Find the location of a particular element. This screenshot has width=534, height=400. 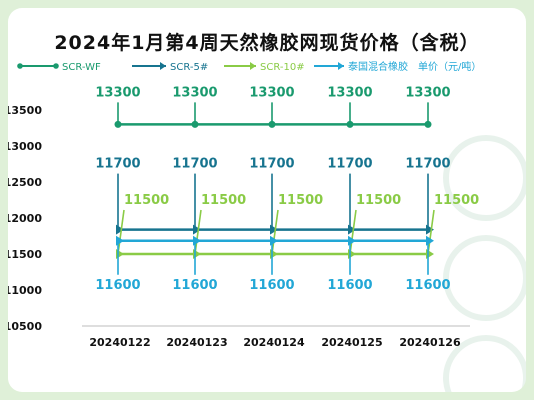

y-tick-label: 11500 is located at coordinates (25, 254).